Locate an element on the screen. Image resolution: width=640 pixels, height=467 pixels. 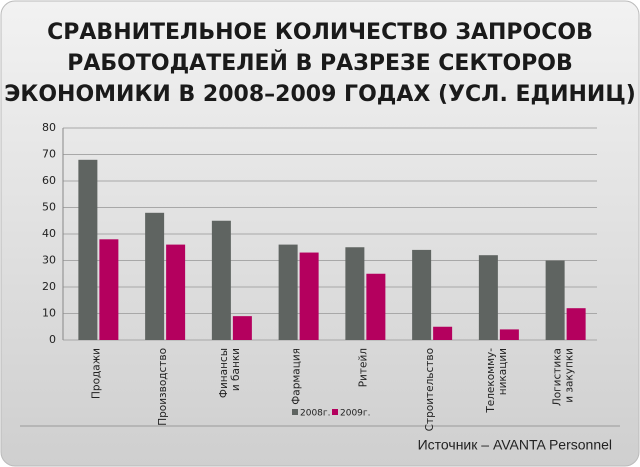
chart-title: СРАВНИТЕЛЬНОЕ КОЛИЧЕСТВО ЗАПРОСОВ is located at coordinates (320, 32).